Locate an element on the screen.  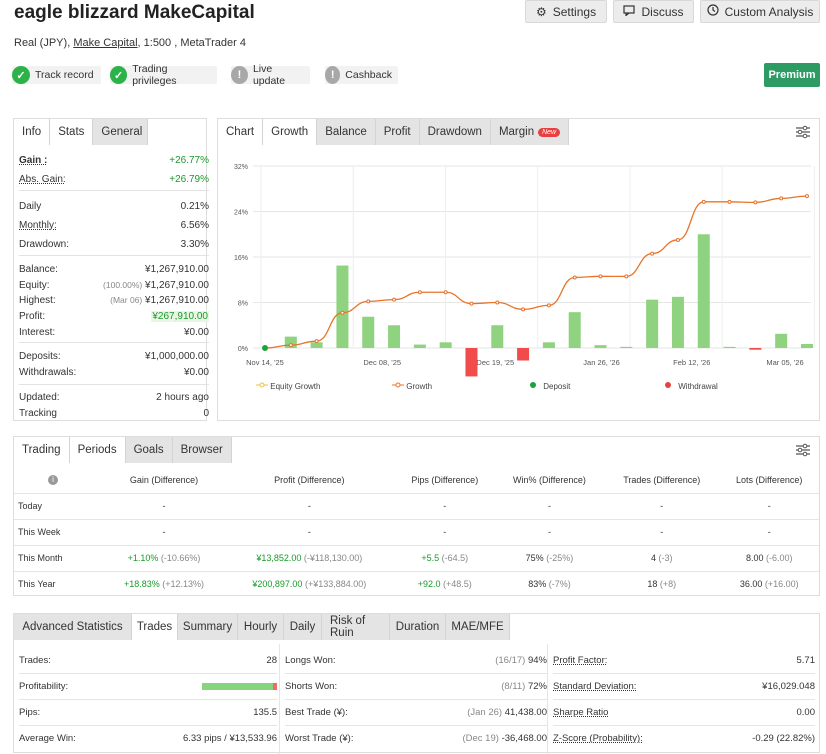
account-type: Real (JPY) is located at coordinates (41, 43).